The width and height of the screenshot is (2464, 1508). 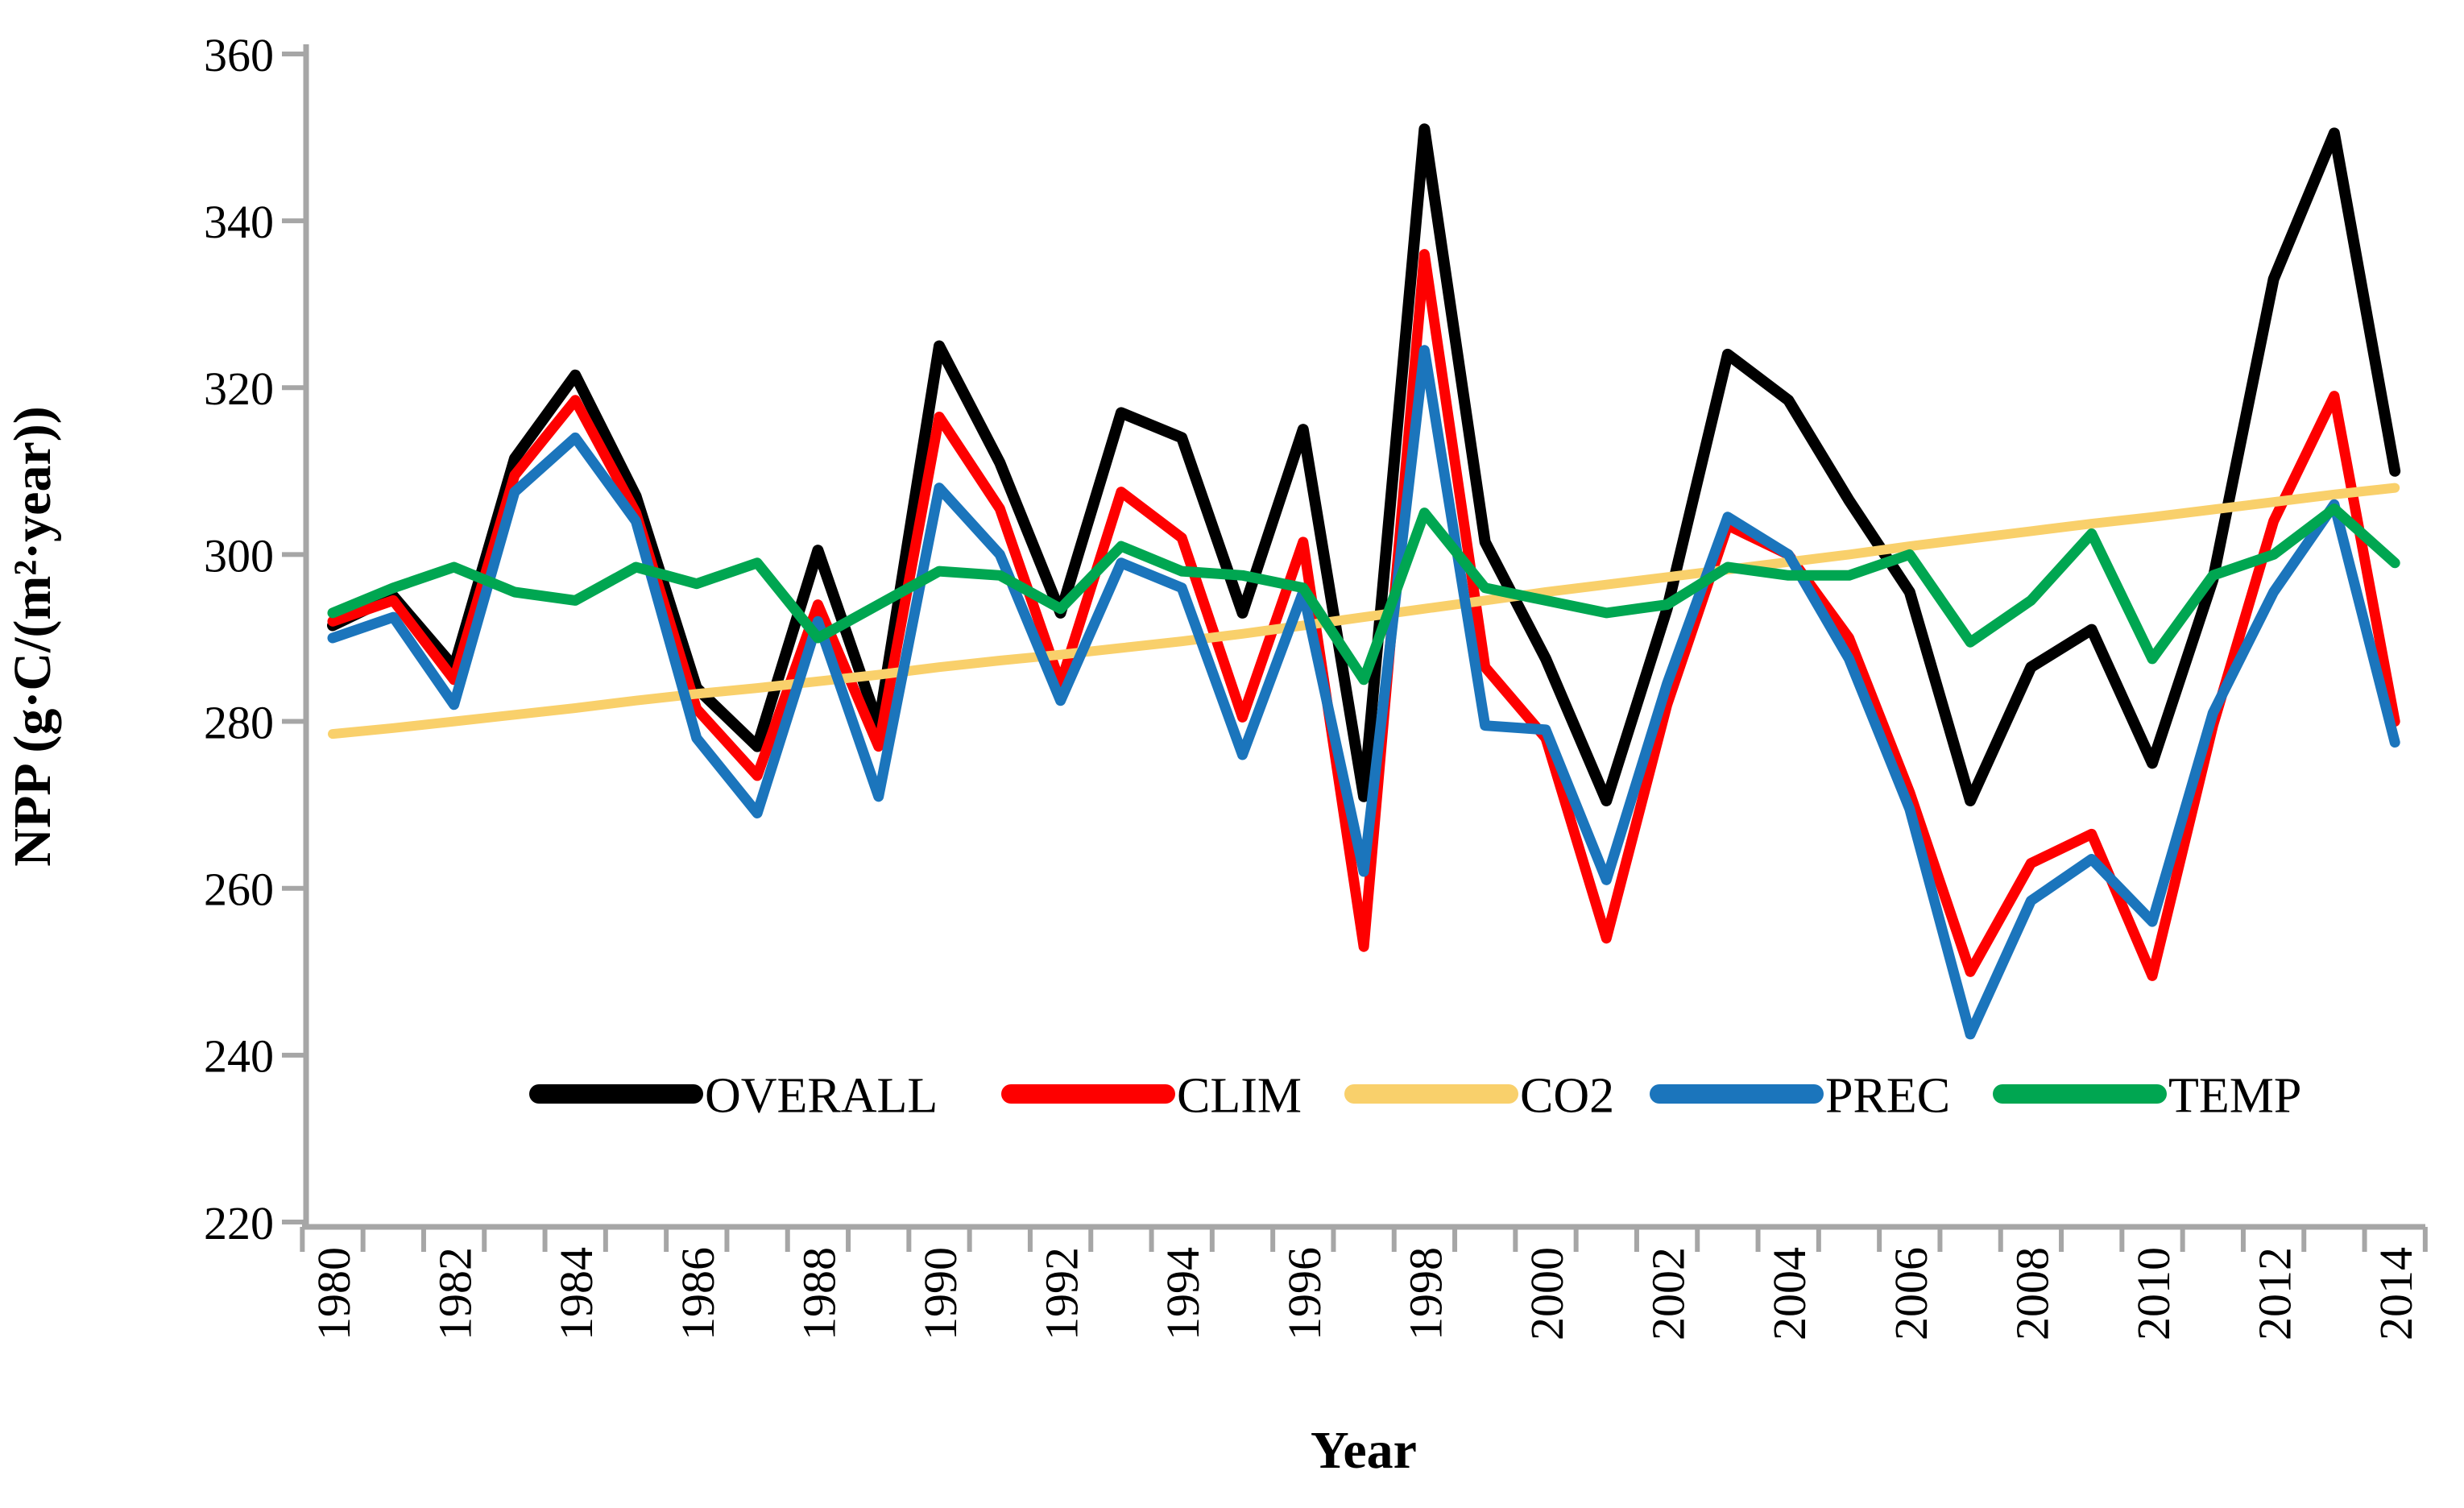 What do you see at coordinates (1364, 1451) in the screenshot?
I see `x-axis-title: Year` at bounding box center [1364, 1451].